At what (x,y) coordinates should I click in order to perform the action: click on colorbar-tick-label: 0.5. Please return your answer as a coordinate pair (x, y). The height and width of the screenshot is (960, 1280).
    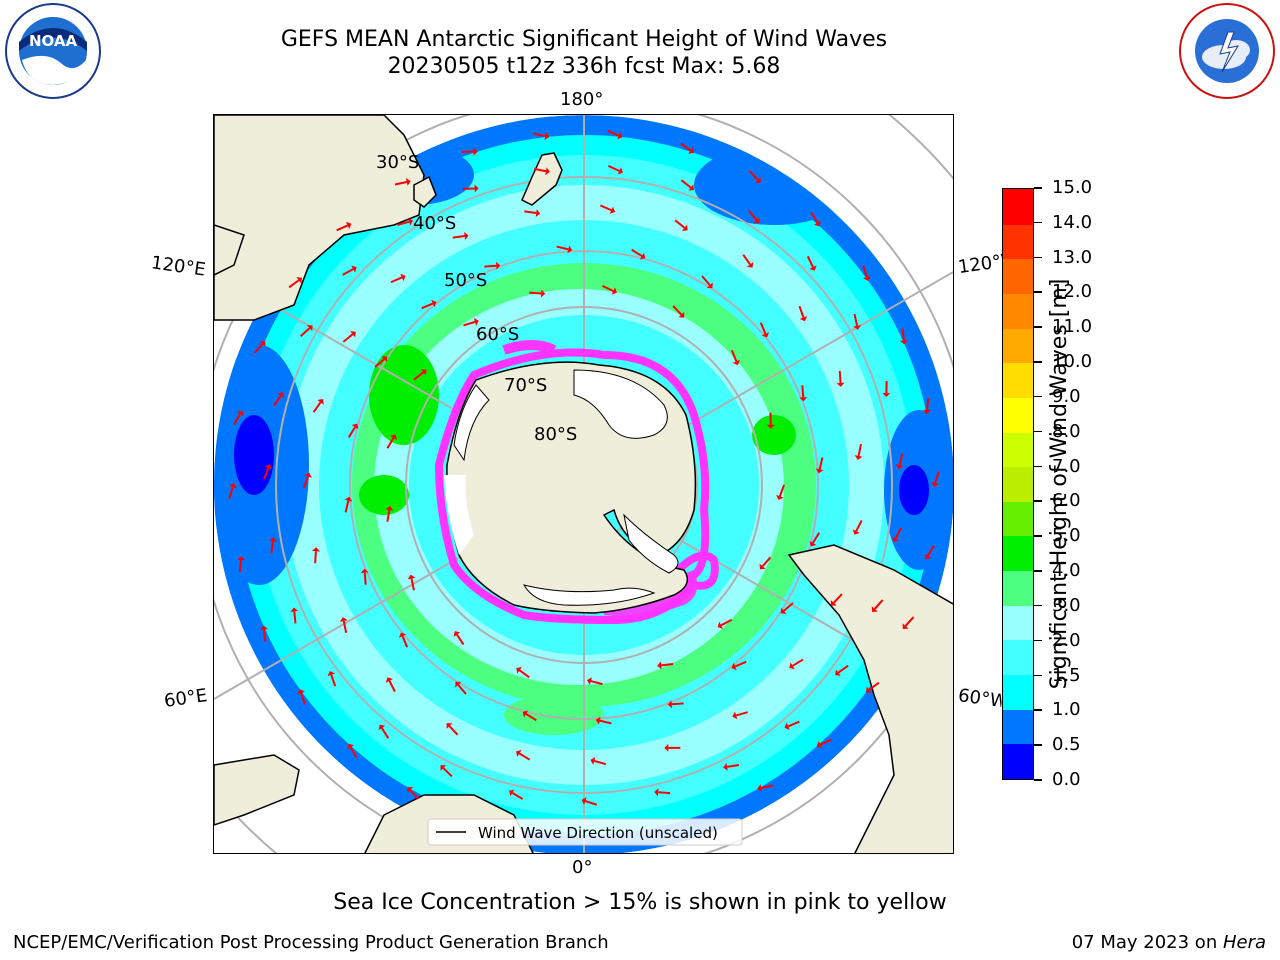
    Looking at the image, I should click on (1066, 745).